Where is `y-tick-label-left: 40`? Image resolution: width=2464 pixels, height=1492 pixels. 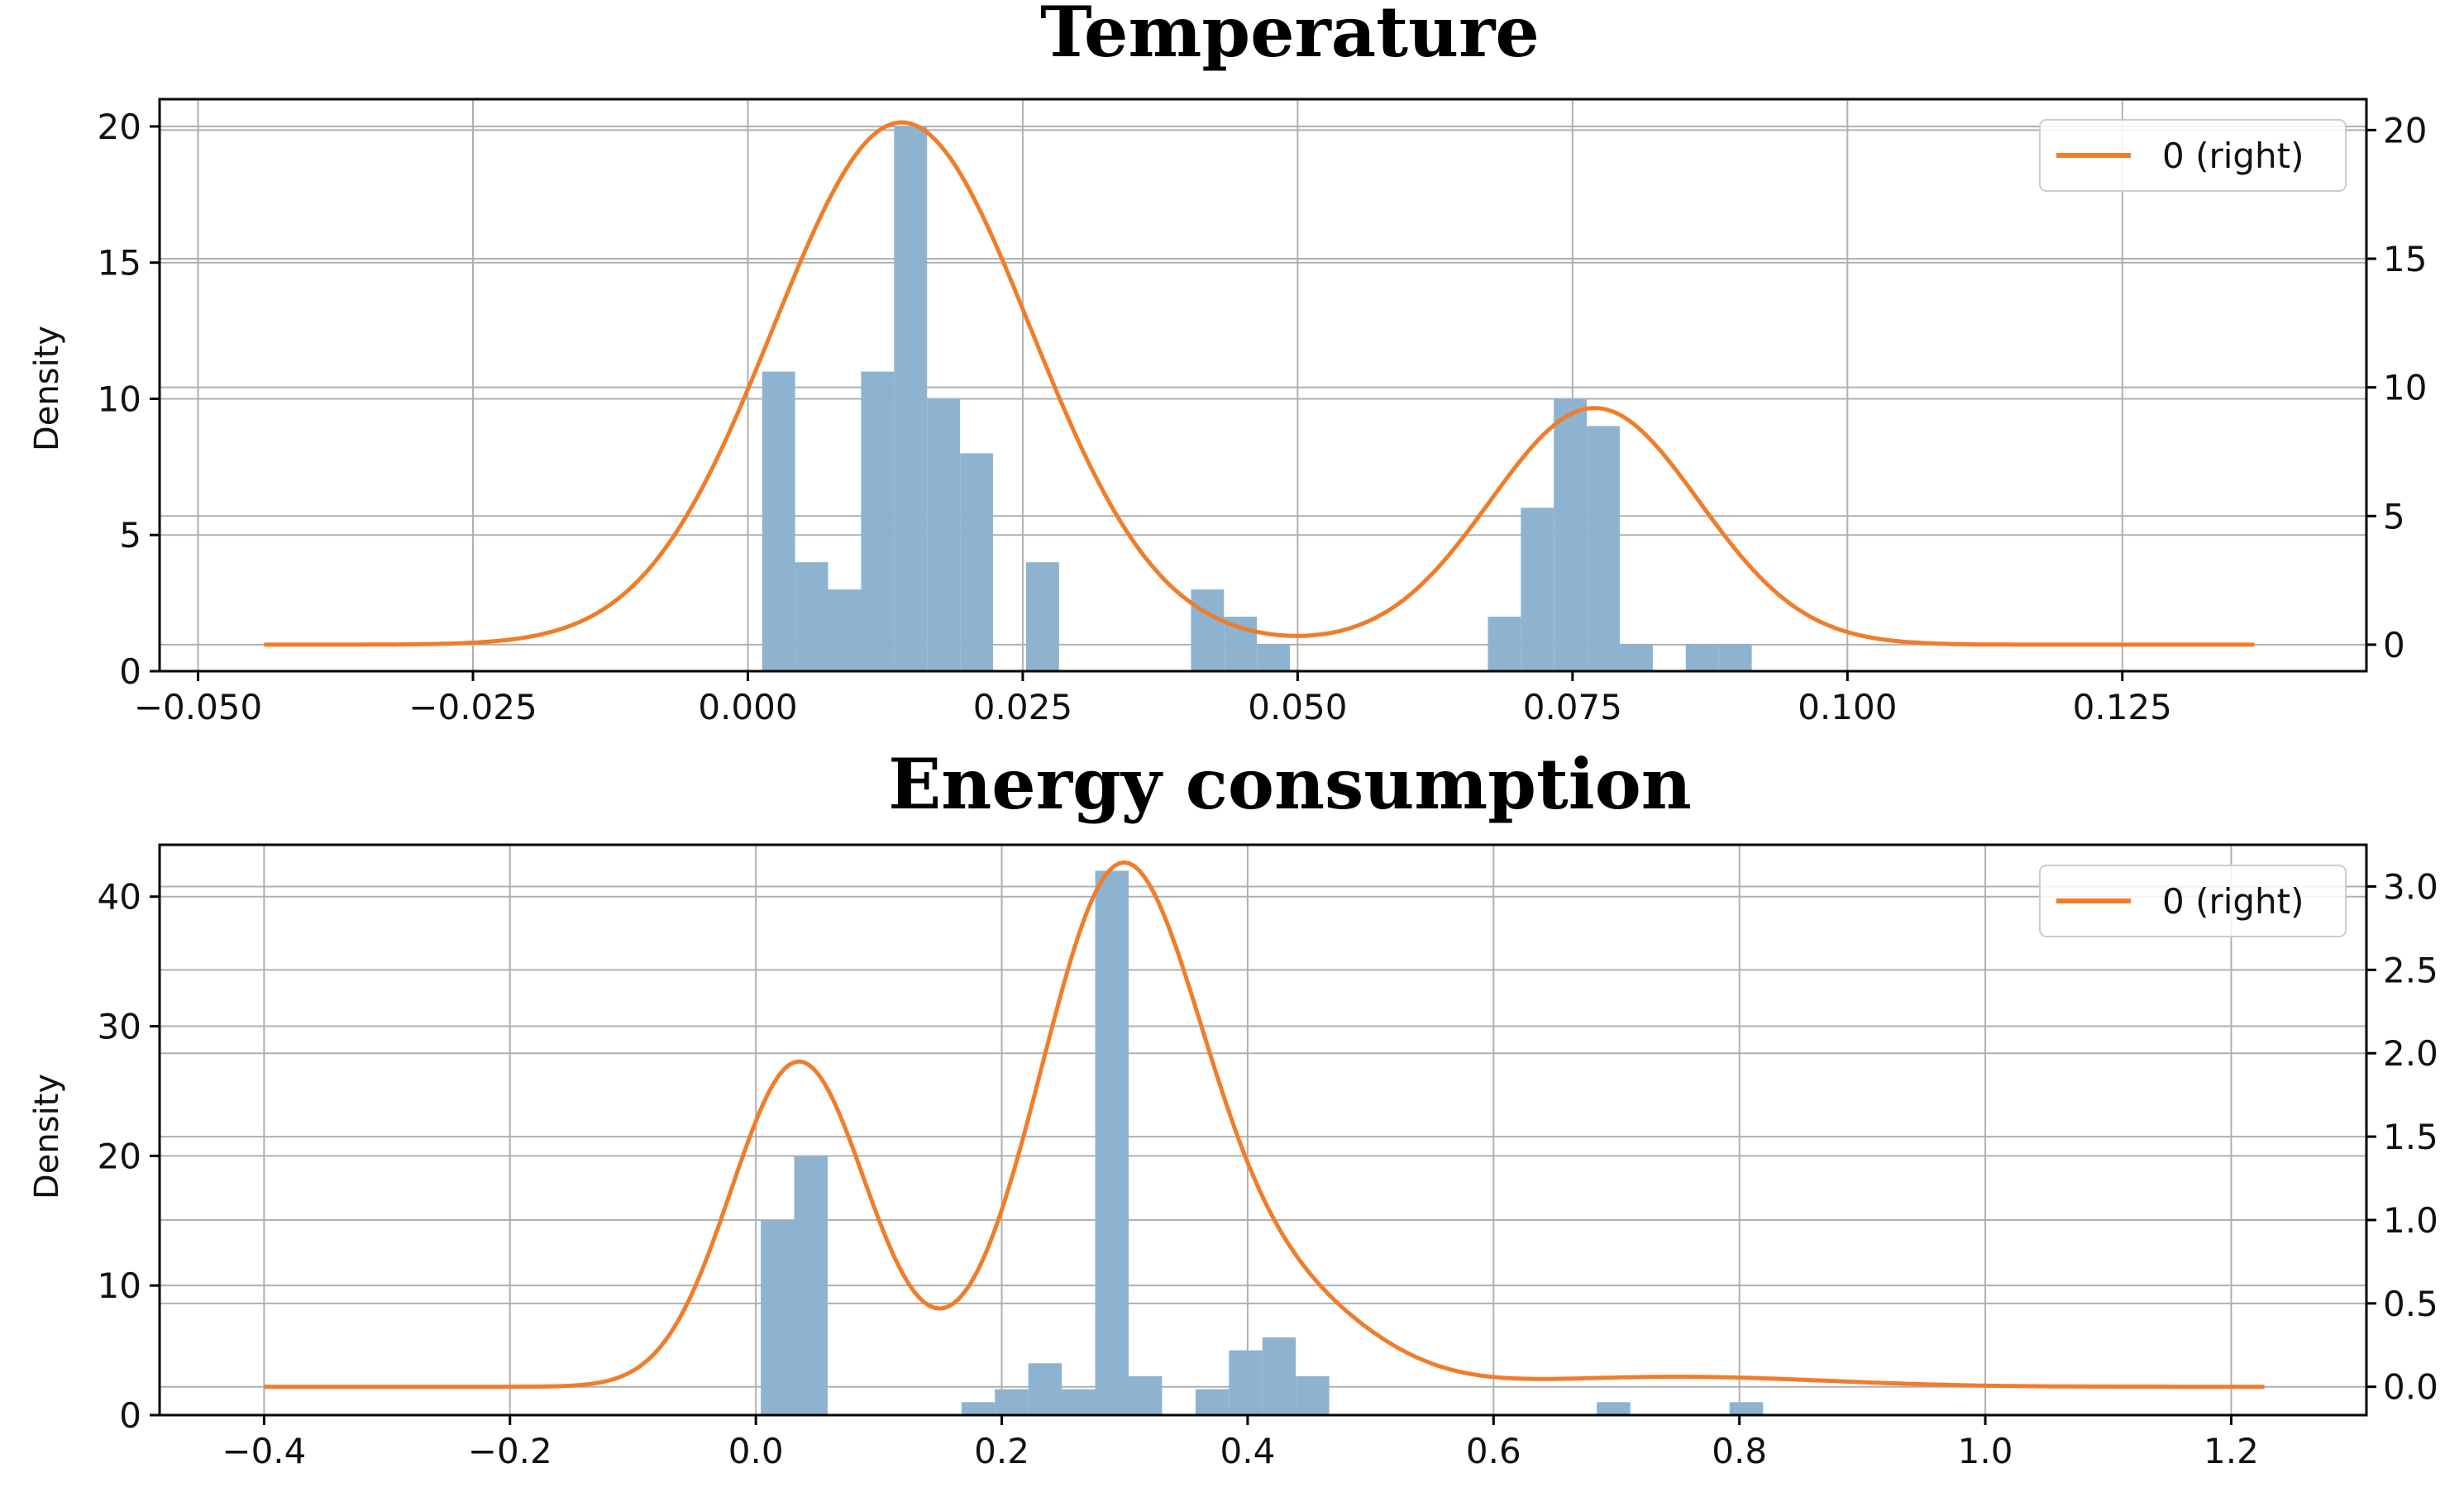 y-tick-label-left: 40 is located at coordinates (120, 897).